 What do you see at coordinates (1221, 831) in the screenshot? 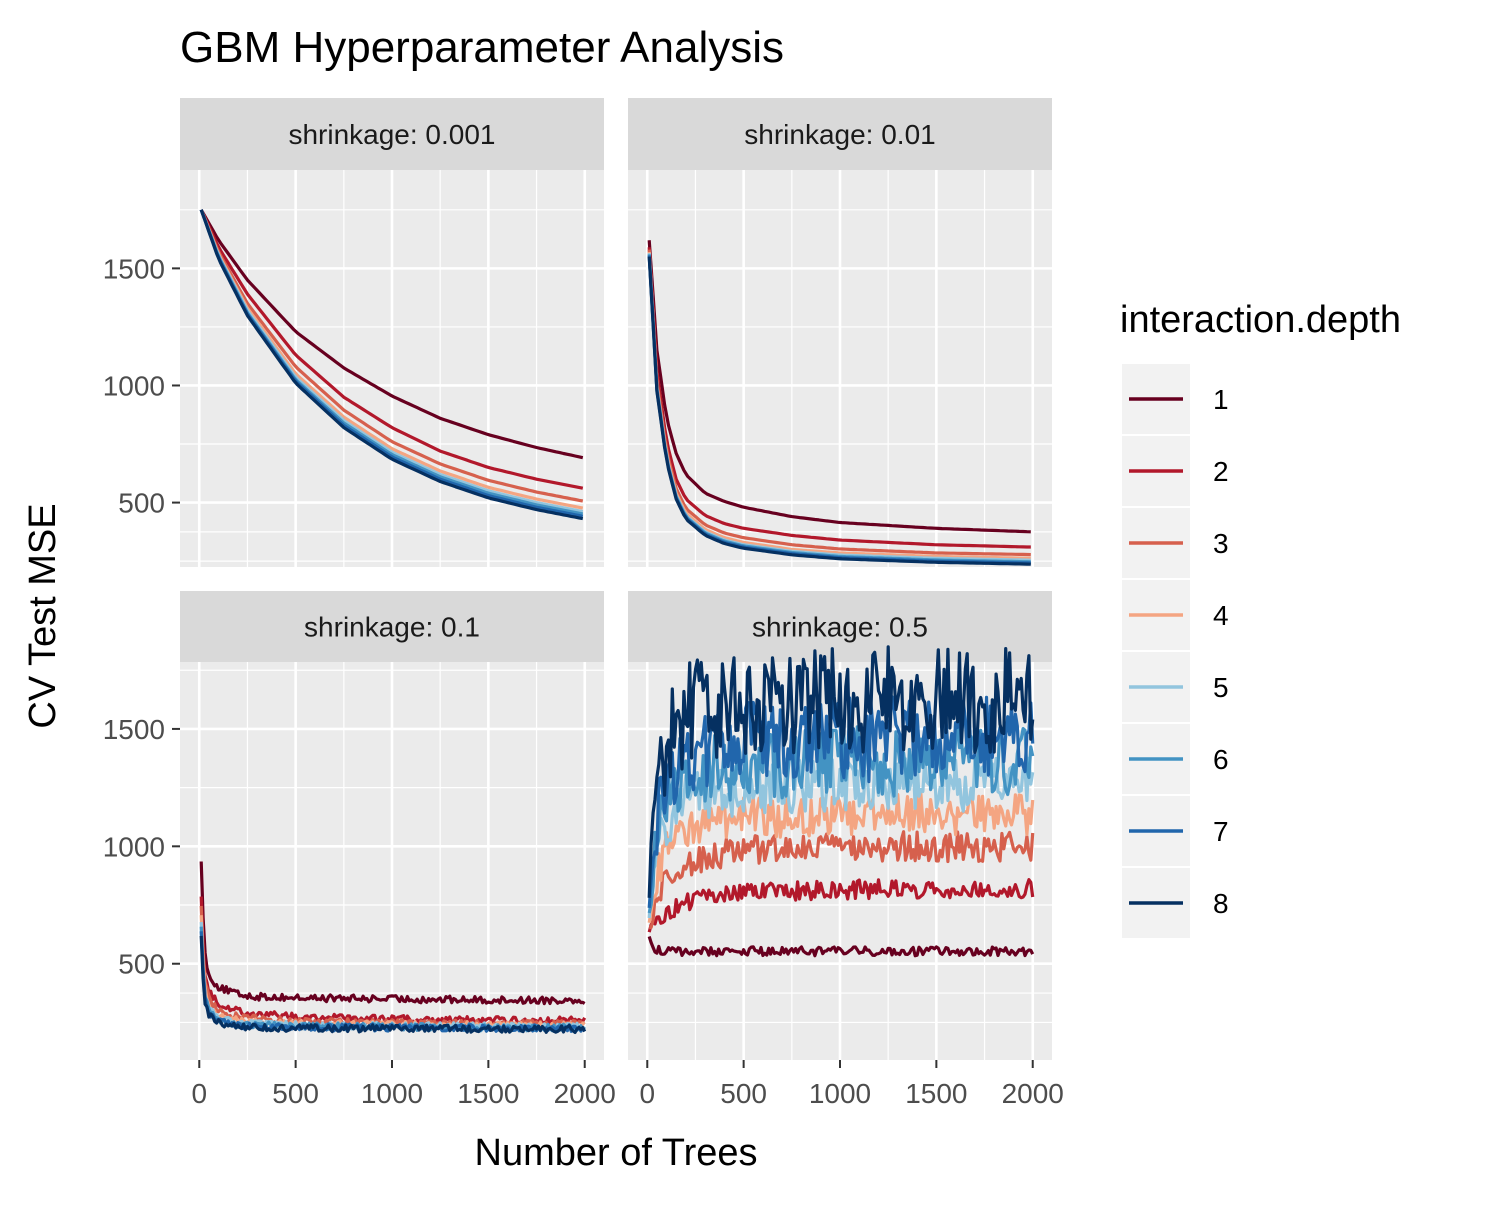
I see `legend-label: 7` at bounding box center [1221, 831].